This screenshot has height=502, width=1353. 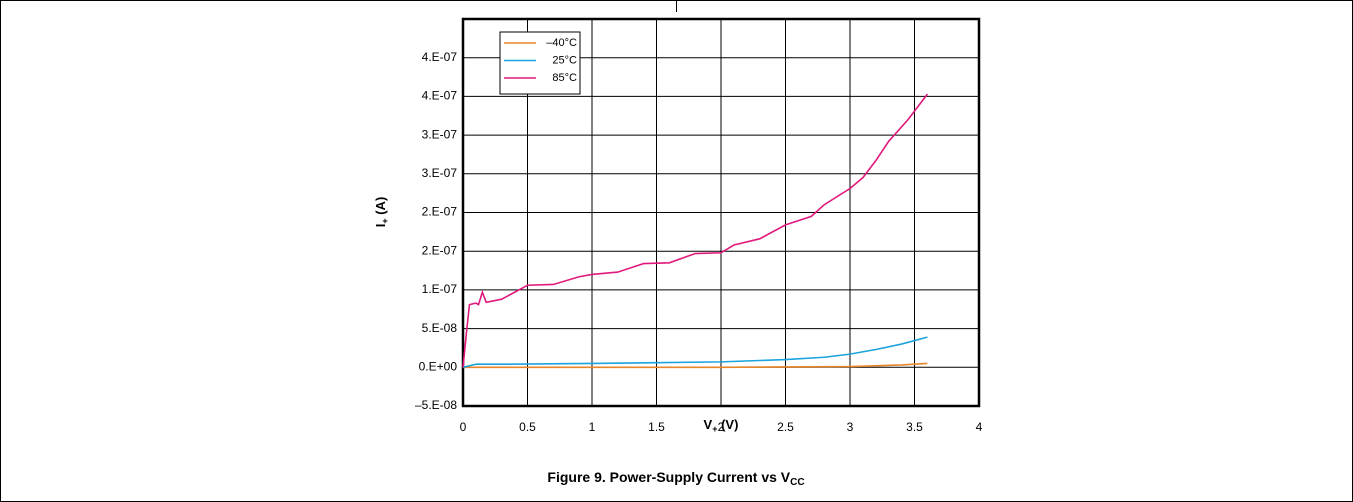 I want to click on caption-text: Figure 9. Power-Supply Current vs V, so click(x=668, y=477).